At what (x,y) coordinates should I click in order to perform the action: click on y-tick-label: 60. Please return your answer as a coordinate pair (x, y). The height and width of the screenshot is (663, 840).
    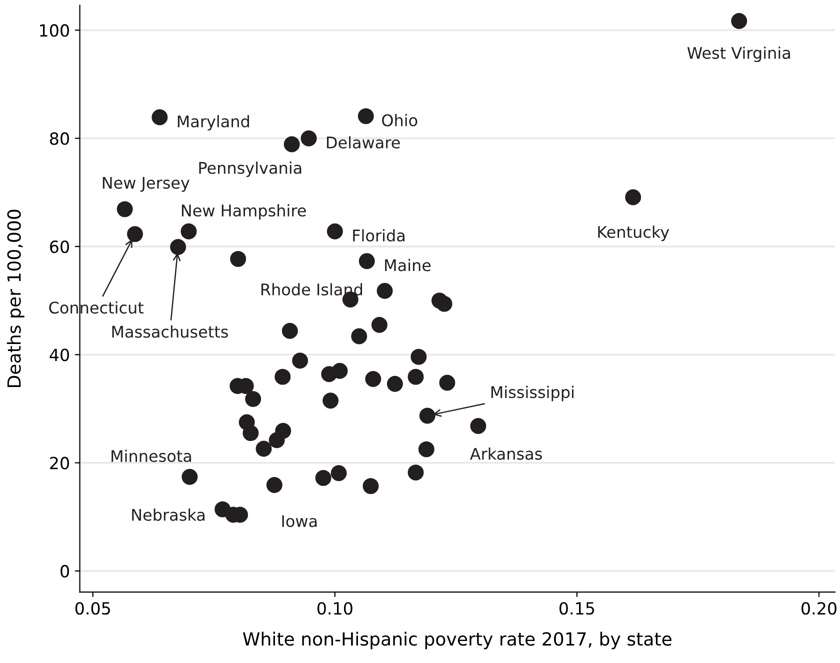
    Looking at the image, I should click on (59, 247).